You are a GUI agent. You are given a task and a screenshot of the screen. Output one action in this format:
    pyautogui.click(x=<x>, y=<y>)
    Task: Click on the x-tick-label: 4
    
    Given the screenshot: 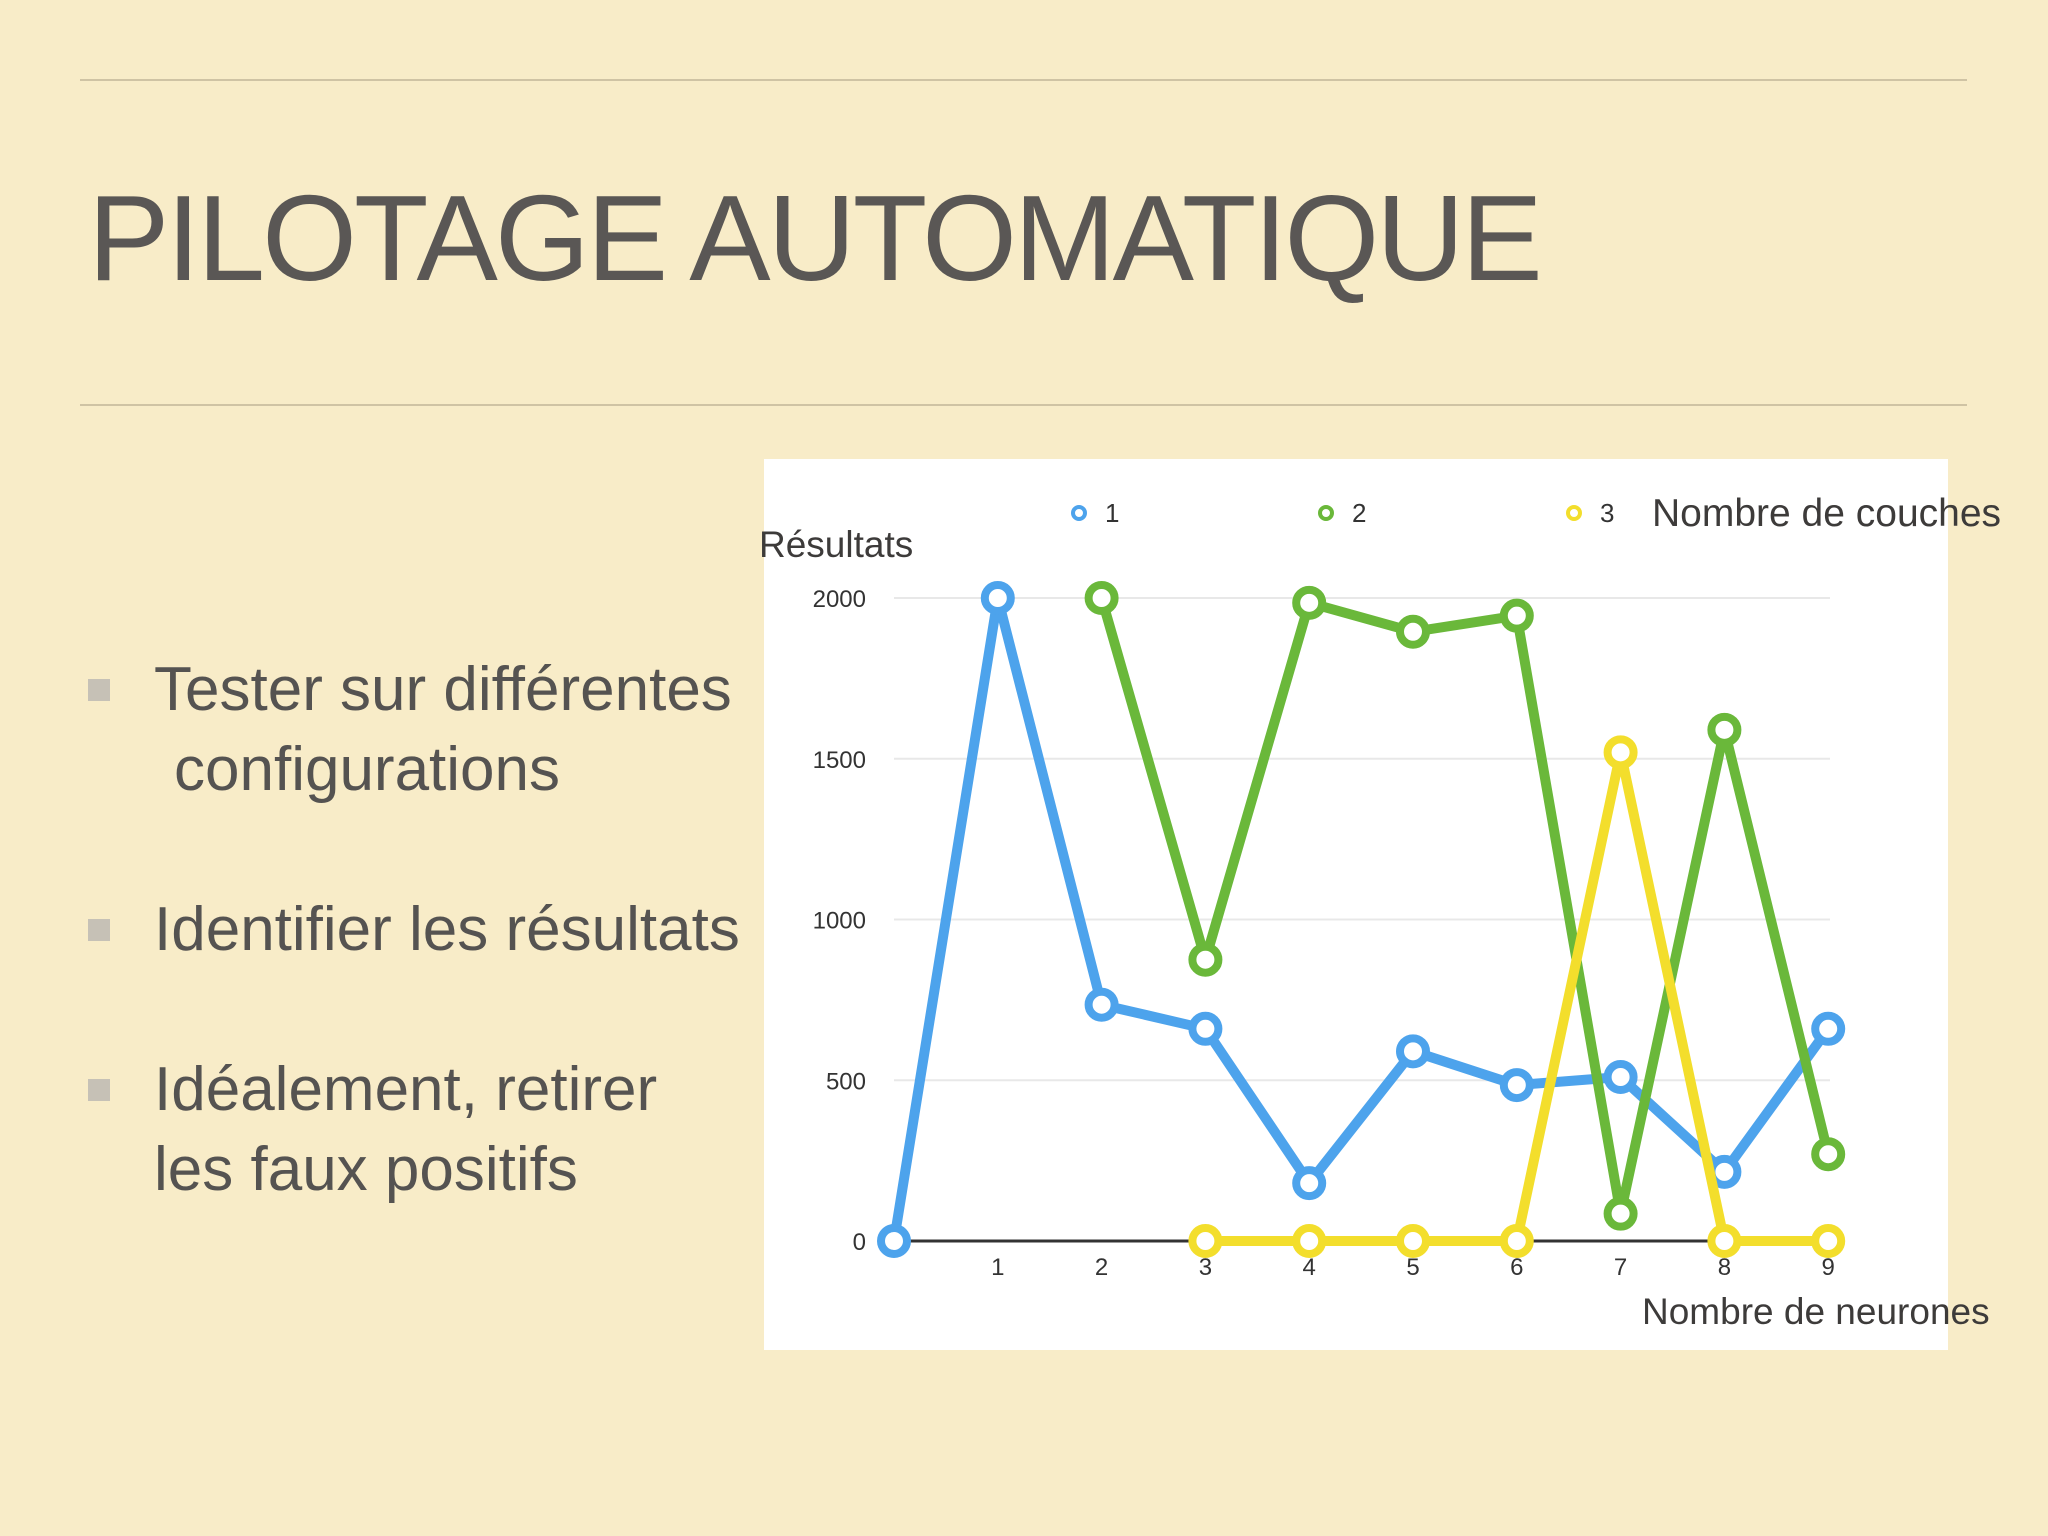 What is the action you would take?
    pyautogui.click(x=1309, y=1267)
    